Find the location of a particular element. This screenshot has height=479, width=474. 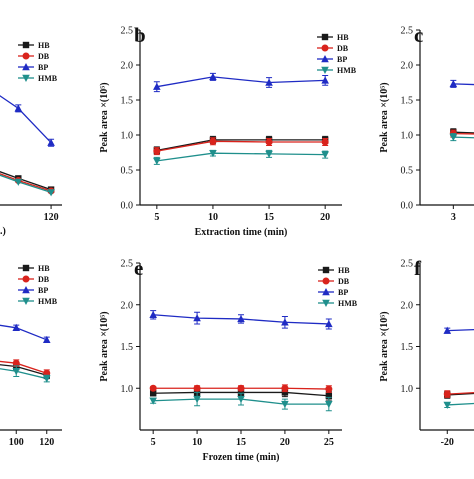

x-tick-label: -20 is located at coordinates (447, 442).